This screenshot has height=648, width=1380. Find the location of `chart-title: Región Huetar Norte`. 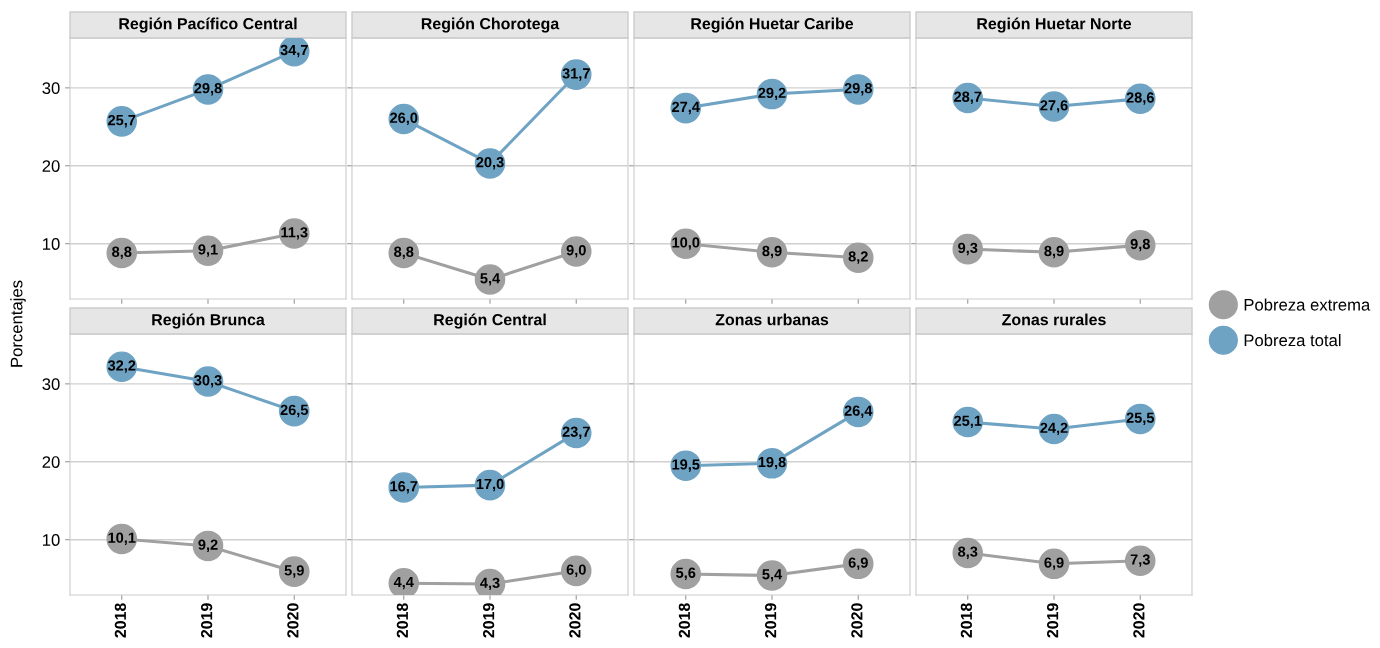

chart-title: Región Huetar Norte is located at coordinates (1054, 25).